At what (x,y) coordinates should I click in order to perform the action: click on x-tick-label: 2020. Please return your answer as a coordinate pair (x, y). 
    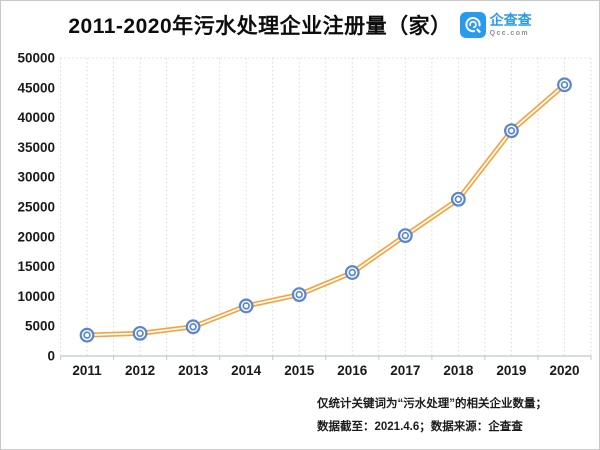
    Looking at the image, I should click on (564, 370).